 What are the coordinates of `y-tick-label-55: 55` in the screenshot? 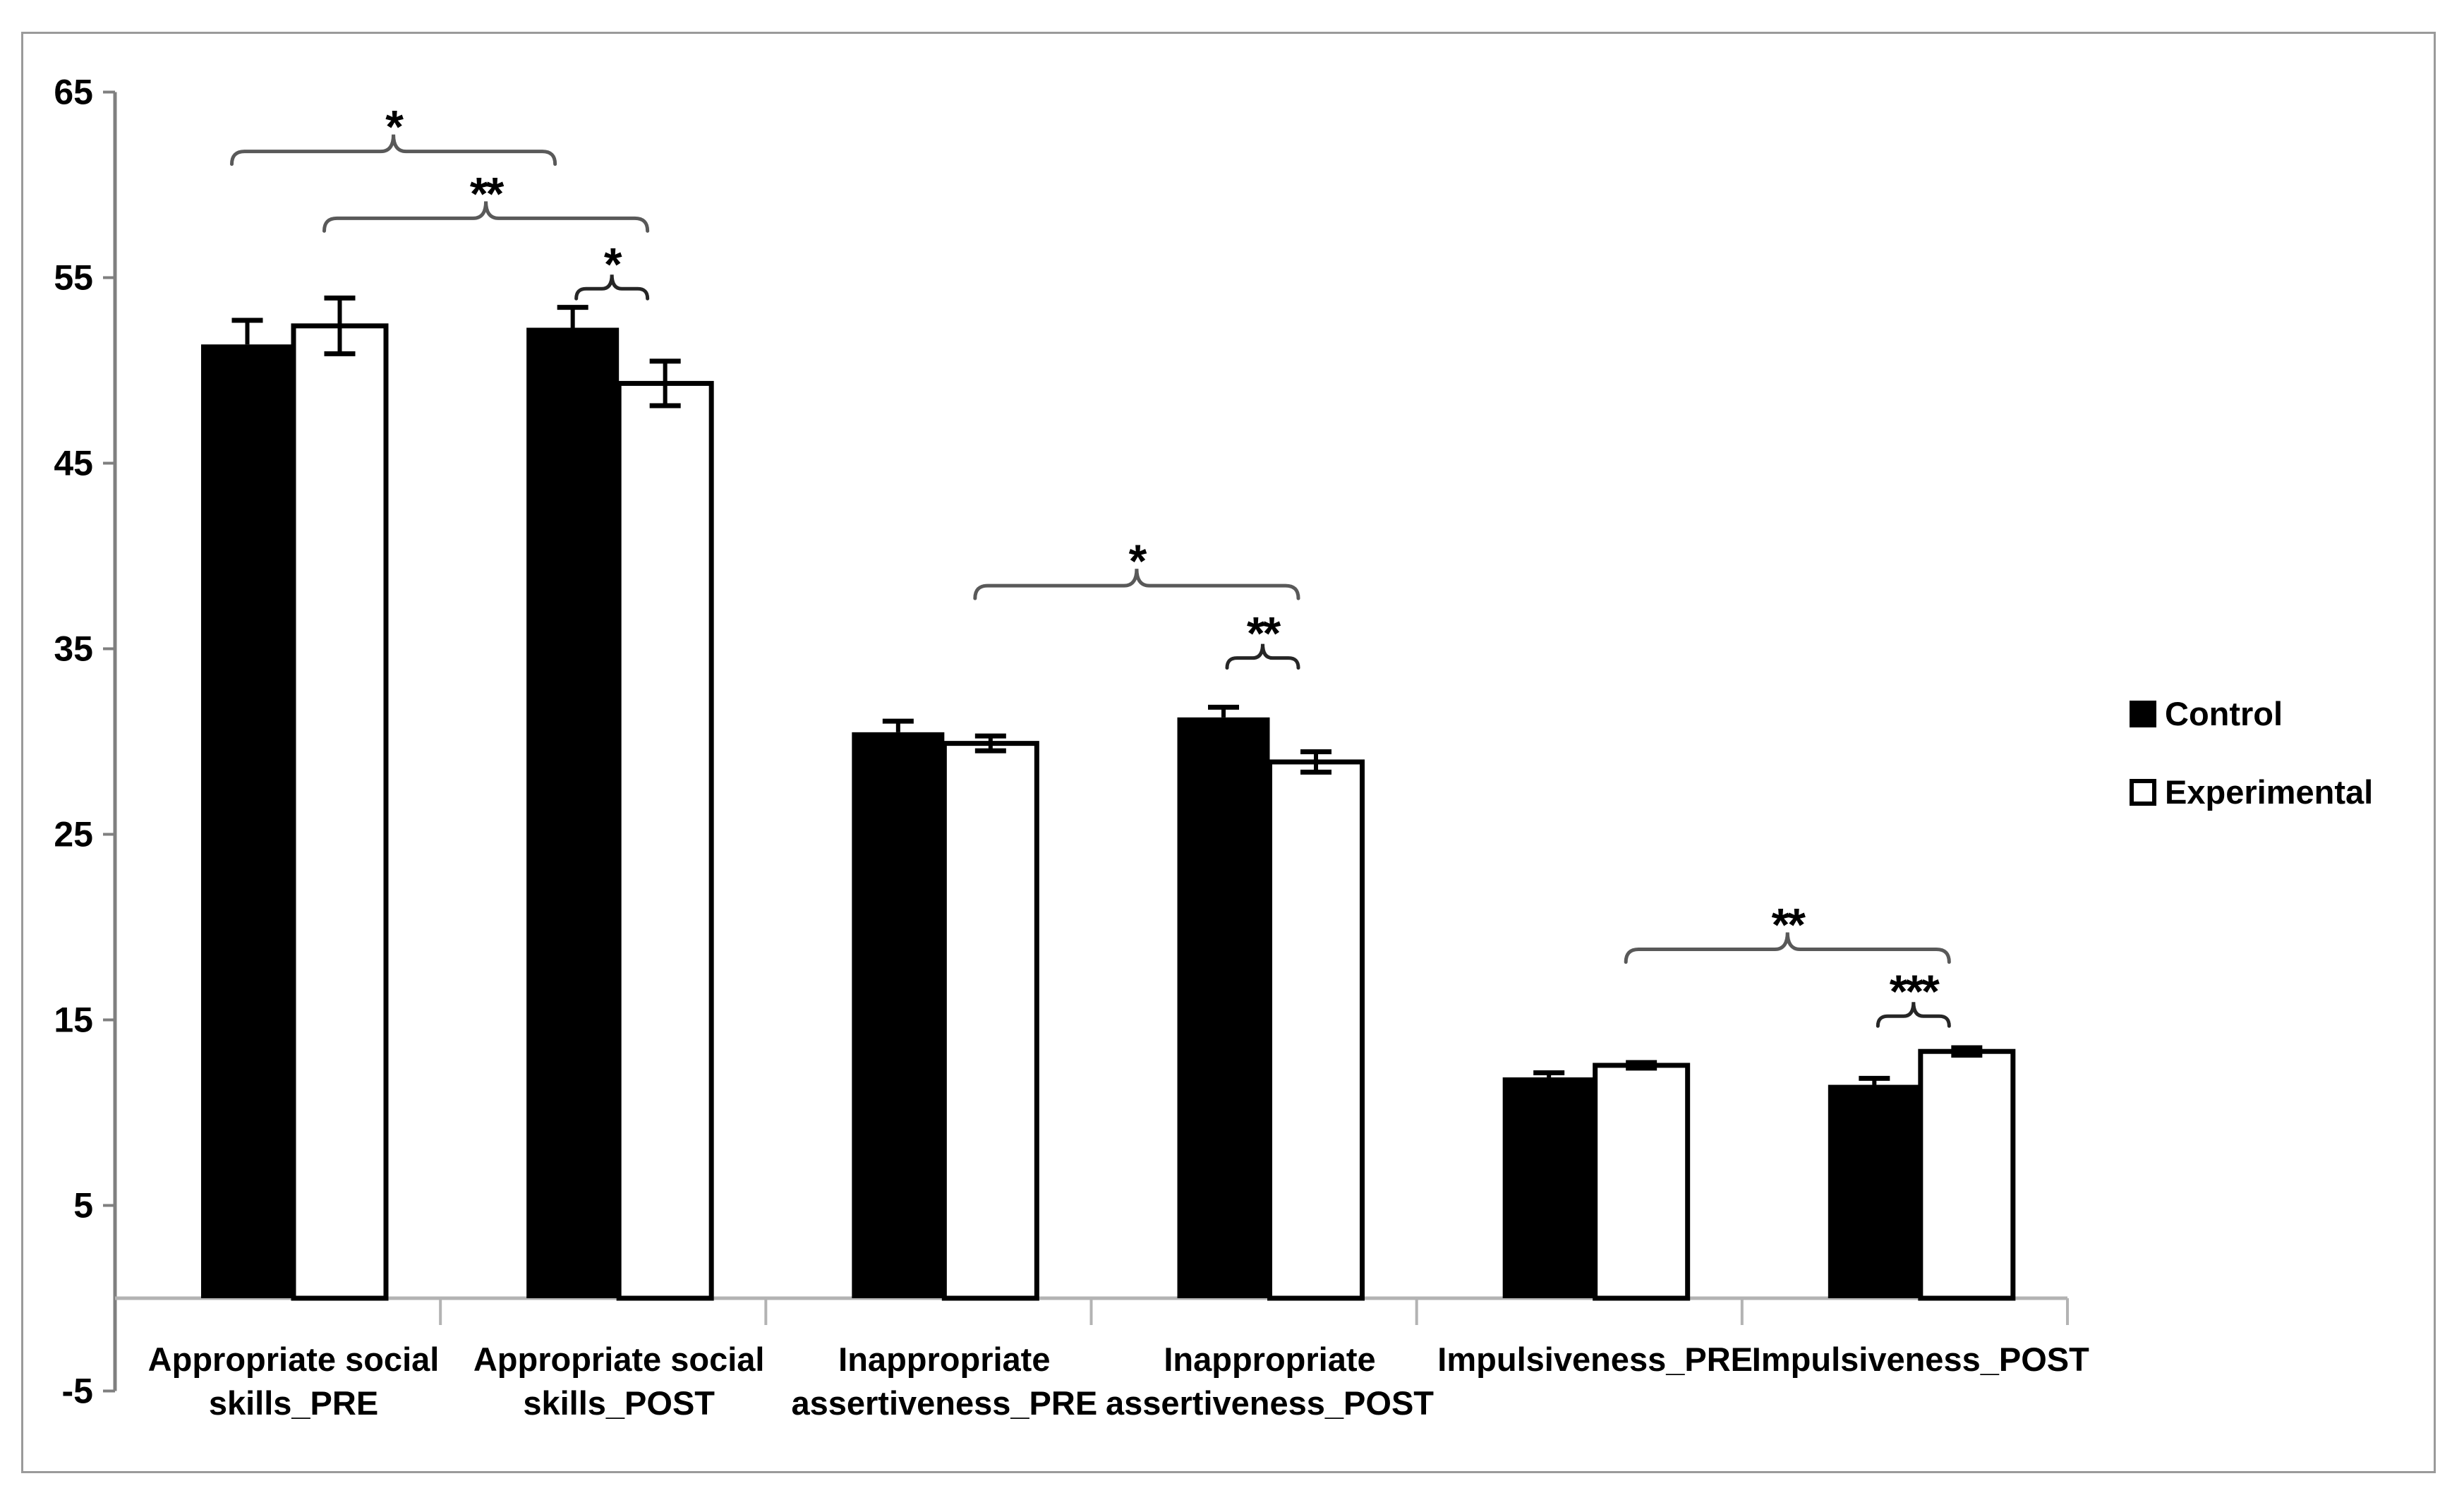 It's located at (73, 278).